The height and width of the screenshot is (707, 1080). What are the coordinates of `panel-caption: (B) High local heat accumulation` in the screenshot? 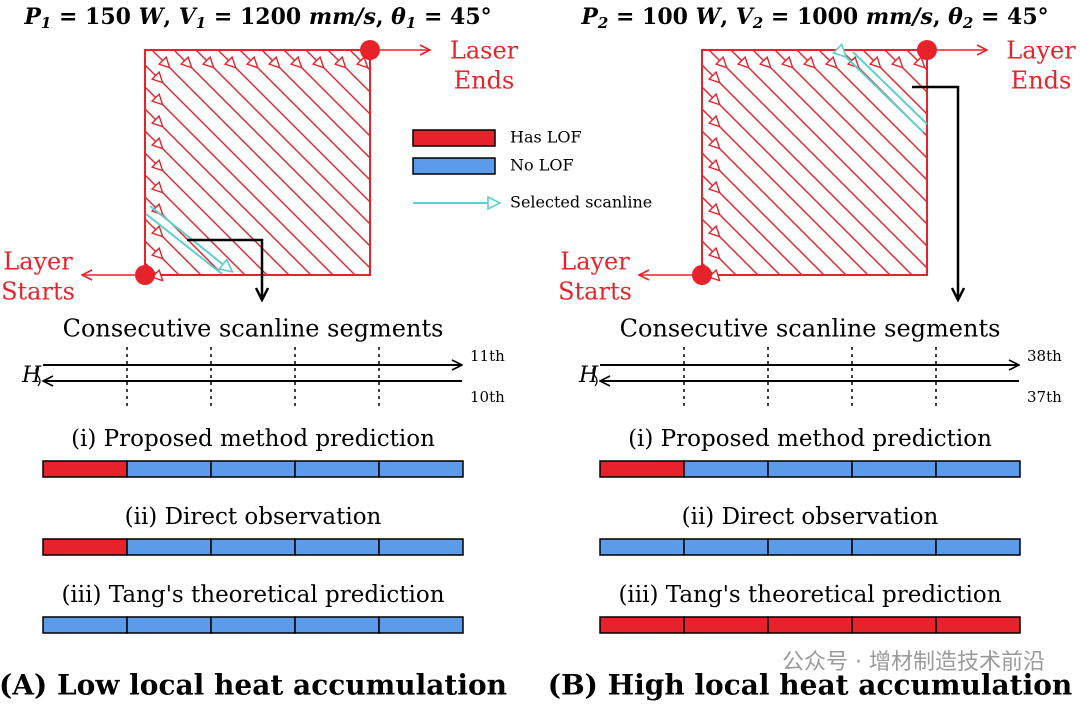 It's located at (810, 685).